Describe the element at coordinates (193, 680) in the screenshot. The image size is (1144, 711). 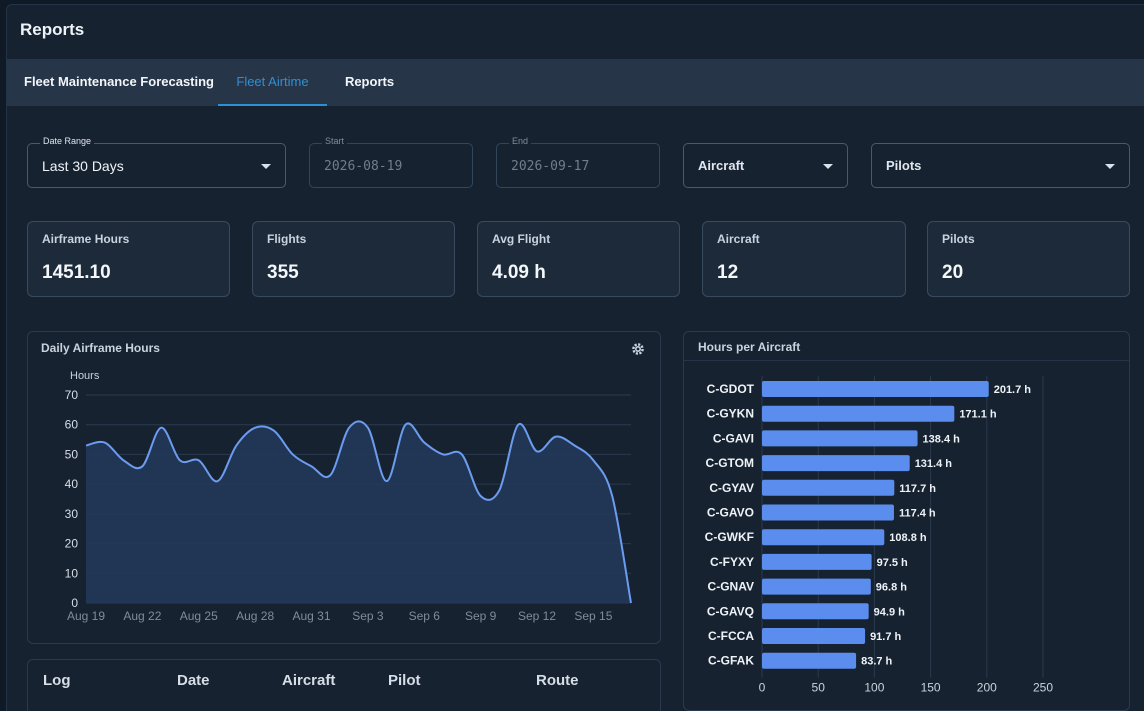
I see `column-header-date: Date` at that location.